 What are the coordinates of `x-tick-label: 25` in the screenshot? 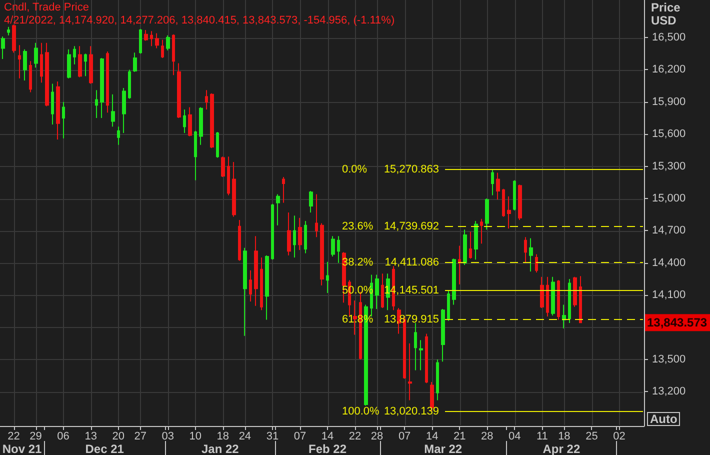 It's located at (592, 436).